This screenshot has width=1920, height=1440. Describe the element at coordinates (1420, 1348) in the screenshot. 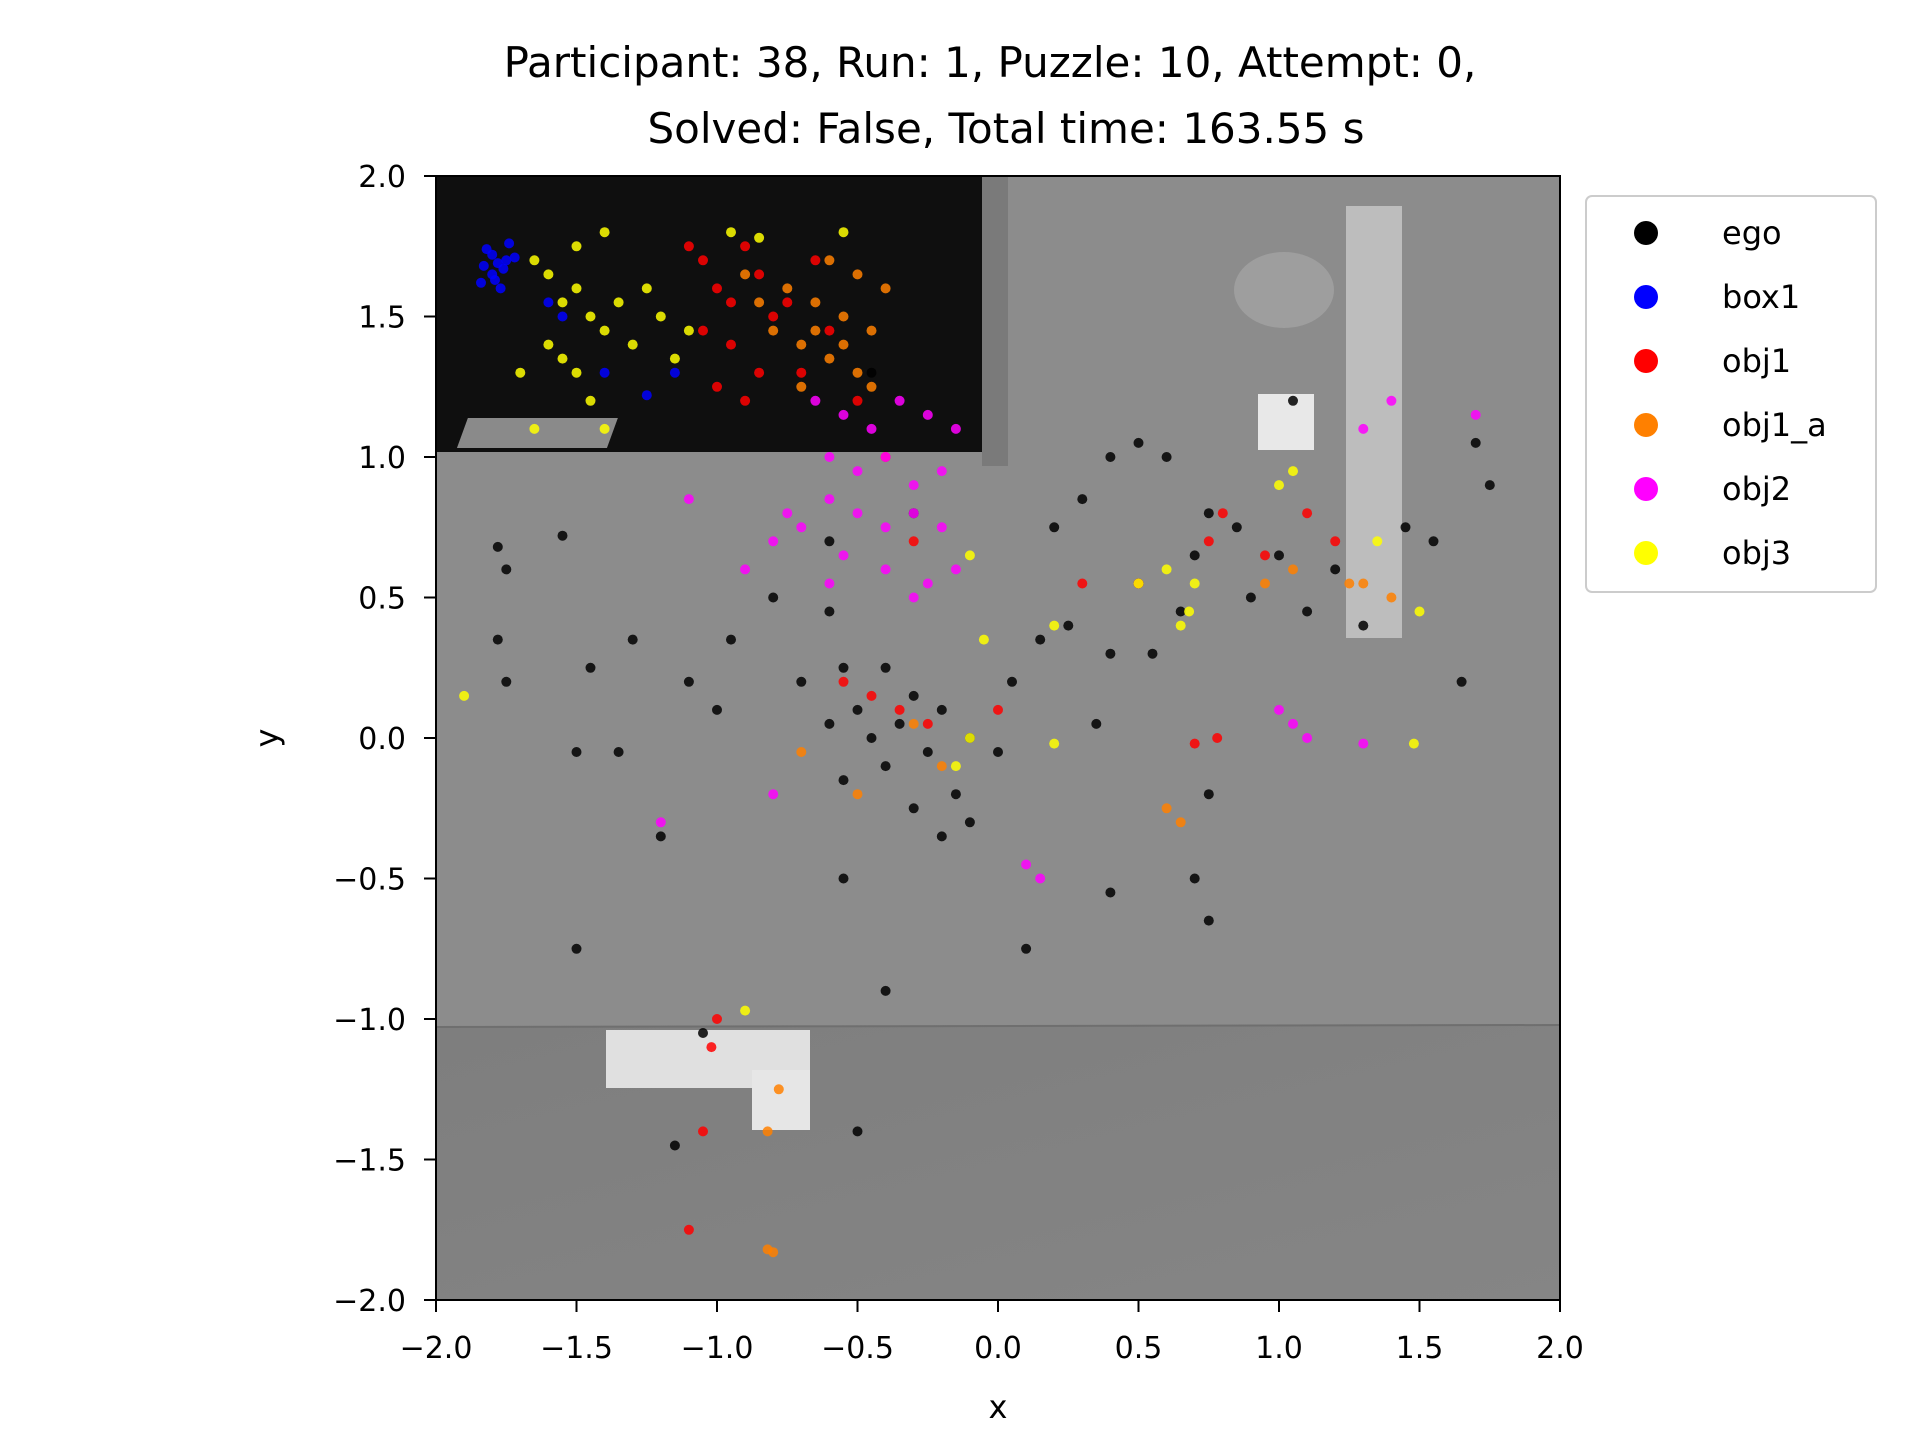

I see `x-tick-label: 1.5` at that location.